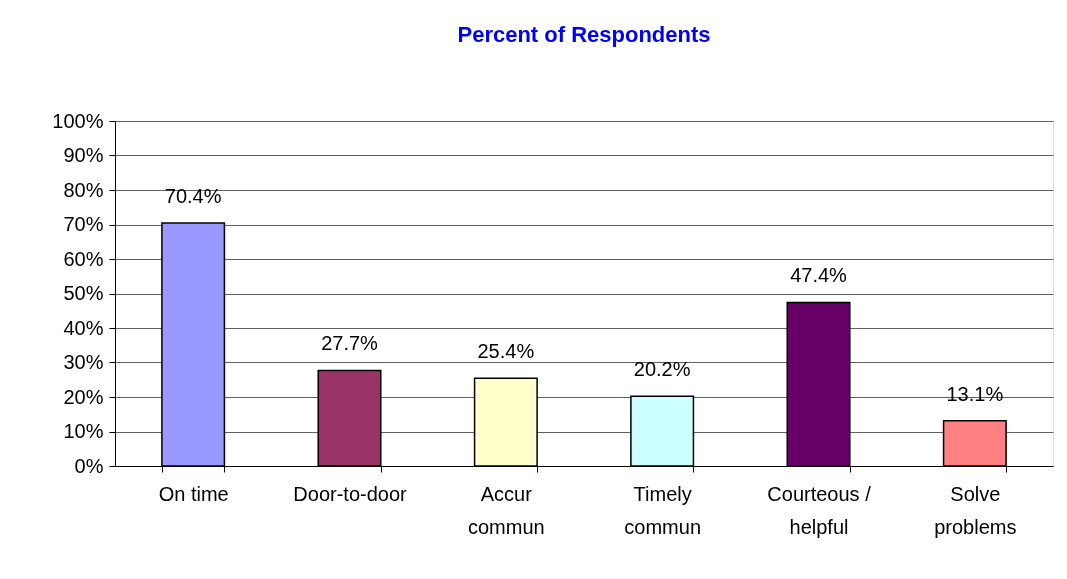 The width and height of the screenshot is (1067, 579). Describe the element at coordinates (83, 189) in the screenshot. I see `y-tick-label: 80%` at that location.